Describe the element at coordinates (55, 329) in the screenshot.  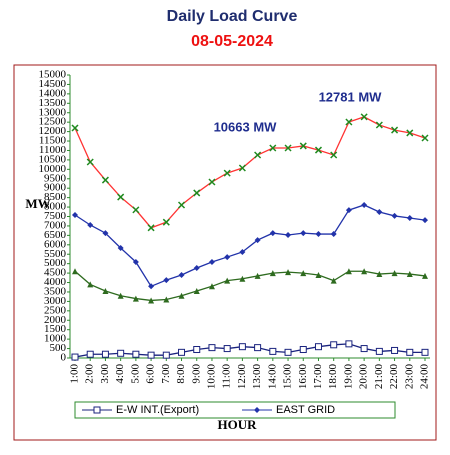
I see `y-tick-label: 1500` at that location.